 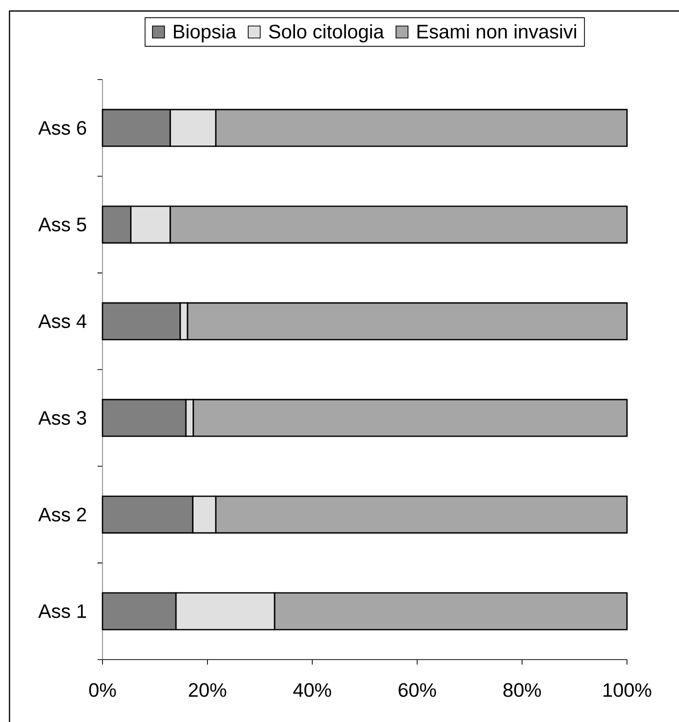 I want to click on y-tick-label: Ass 3, so click(x=62, y=418).